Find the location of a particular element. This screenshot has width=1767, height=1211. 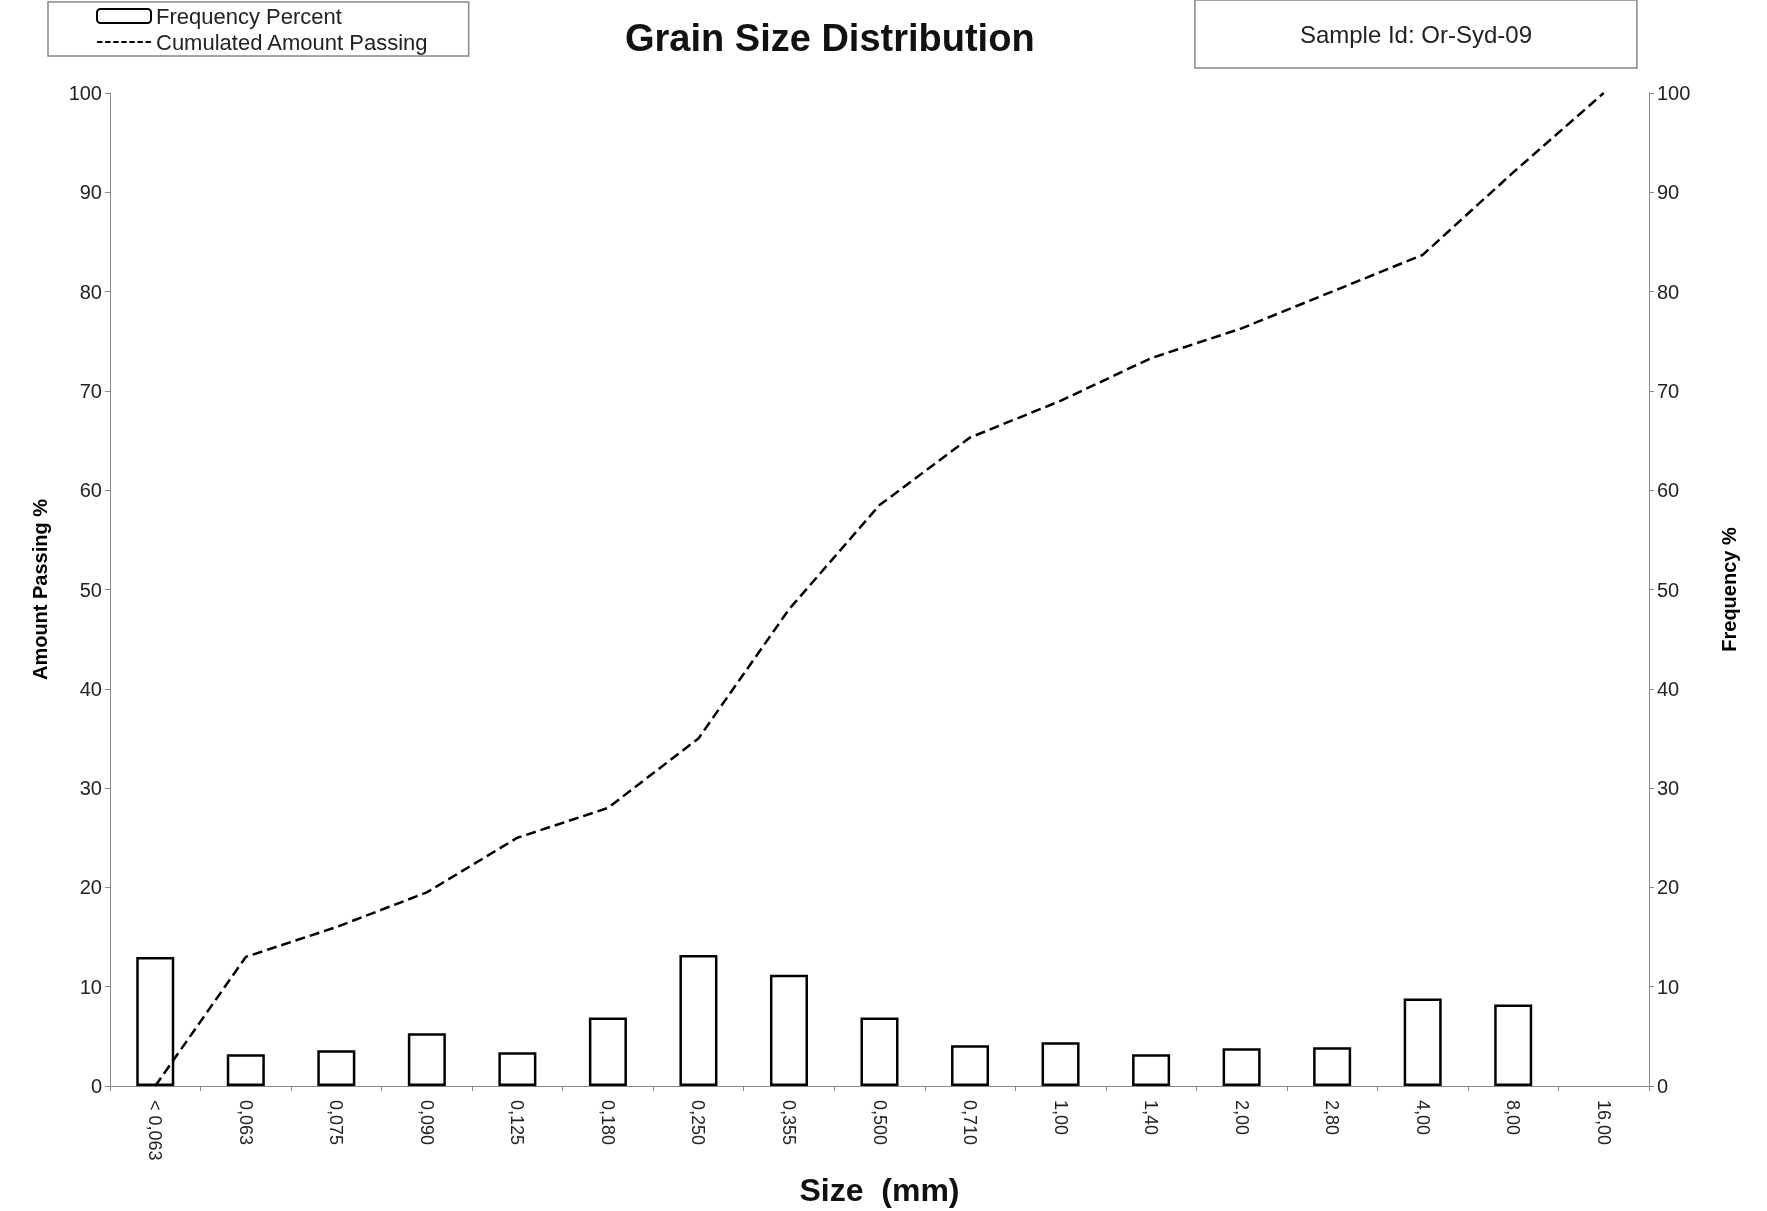

x-tick-label: 2,80 is located at coordinates (1332, 1118).